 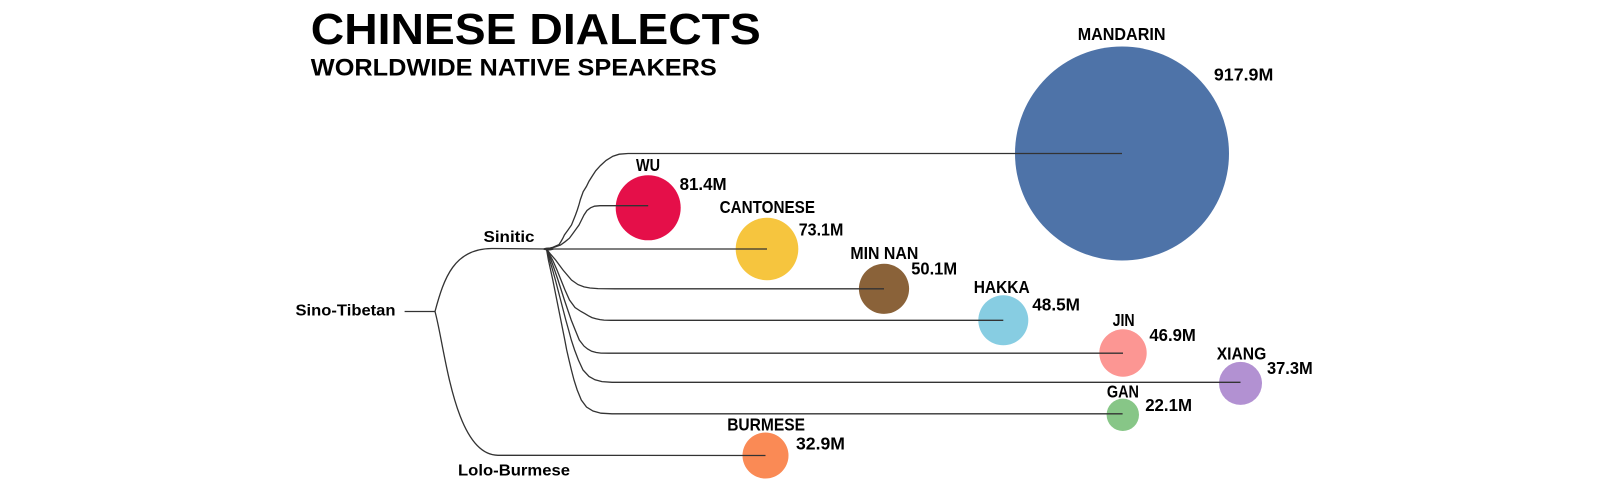 What do you see at coordinates (820, 443) in the screenshot?
I see `svg-text: 32.9M` at bounding box center [820, 443].